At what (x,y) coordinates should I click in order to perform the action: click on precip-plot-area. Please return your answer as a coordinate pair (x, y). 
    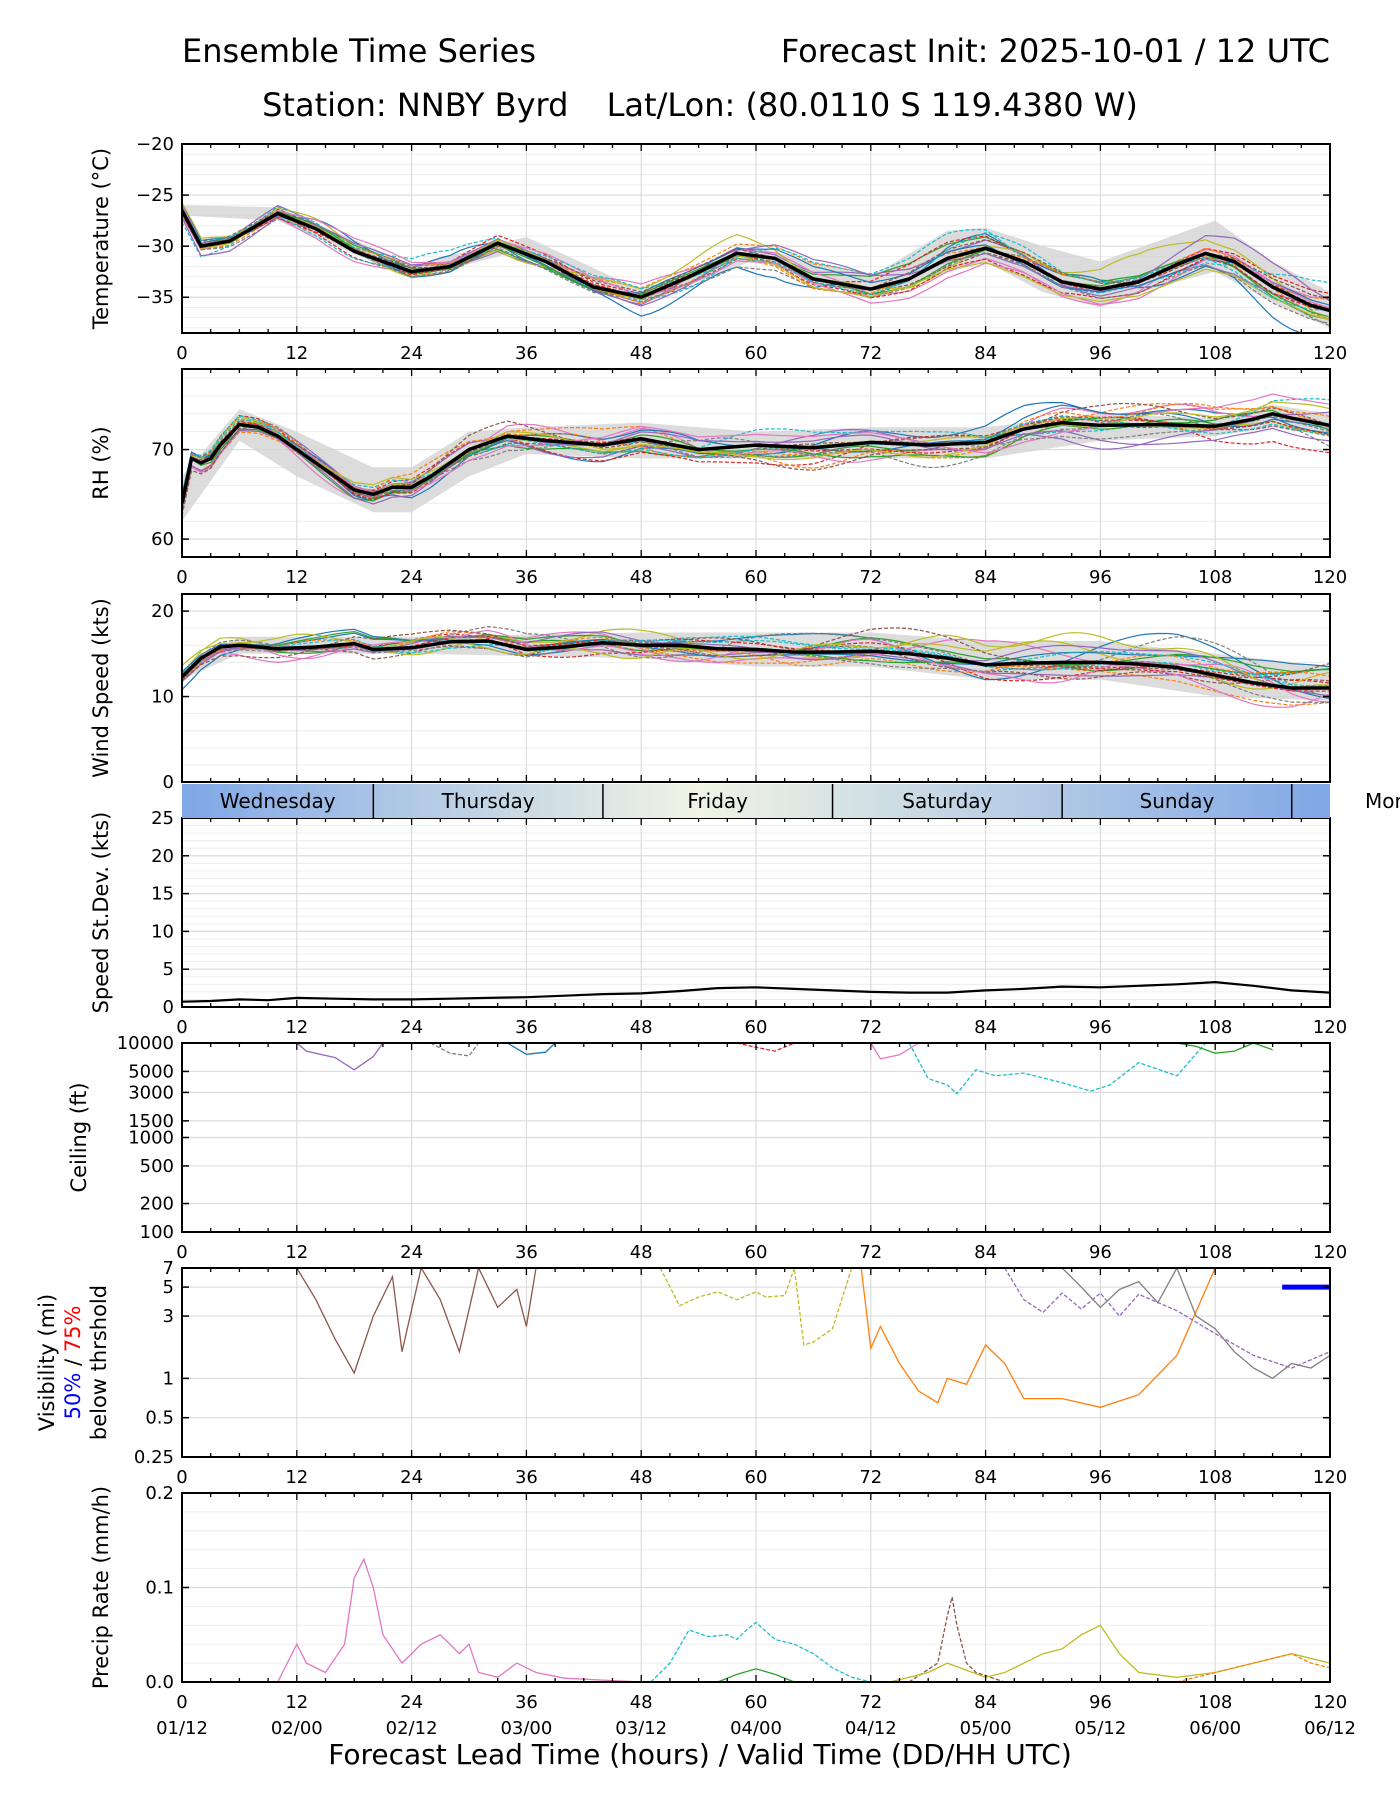
    Looking at the image, I should click on (803, 1619).